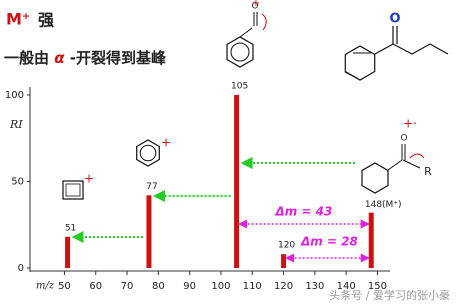 The image size is (458, 305). I want to click on subtitle-before: 一般由, so click(29, 58).